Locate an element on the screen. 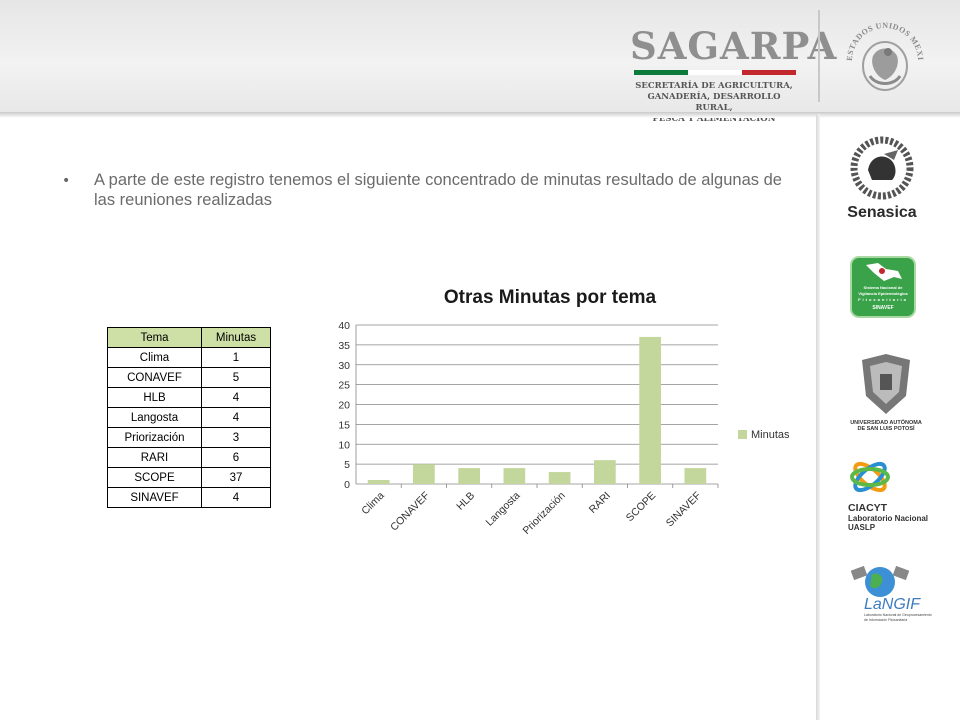 Image resolution: width=960 pixels, height=720 pixels. y-axis: 0 5 10 15 20 25 30 35 40 is located at coordinates (344, 405).